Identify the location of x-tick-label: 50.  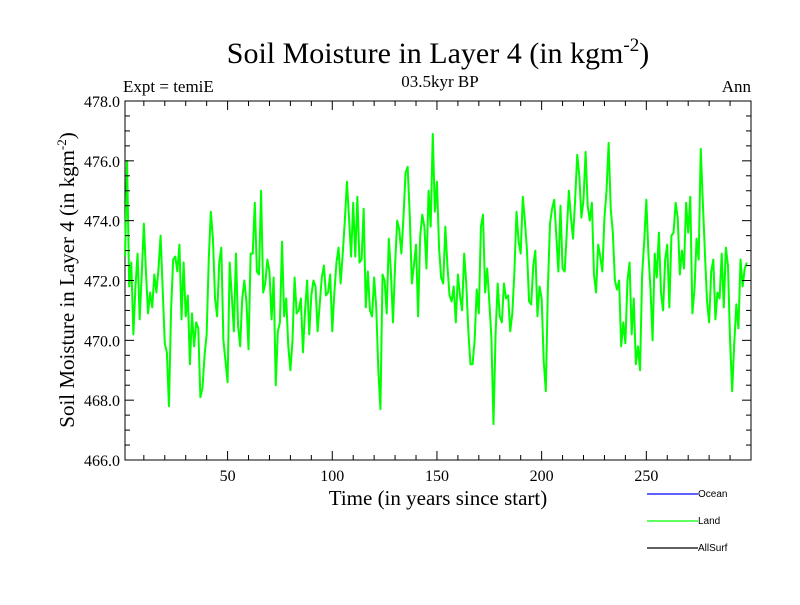
(228, 476).